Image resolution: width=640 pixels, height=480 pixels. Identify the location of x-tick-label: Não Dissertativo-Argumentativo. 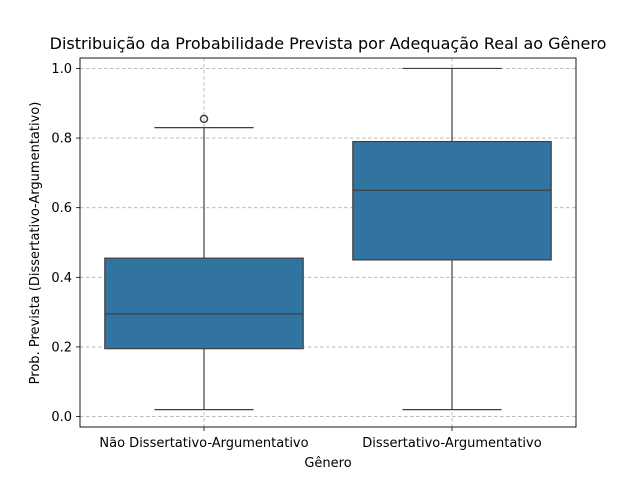
(203, 443).